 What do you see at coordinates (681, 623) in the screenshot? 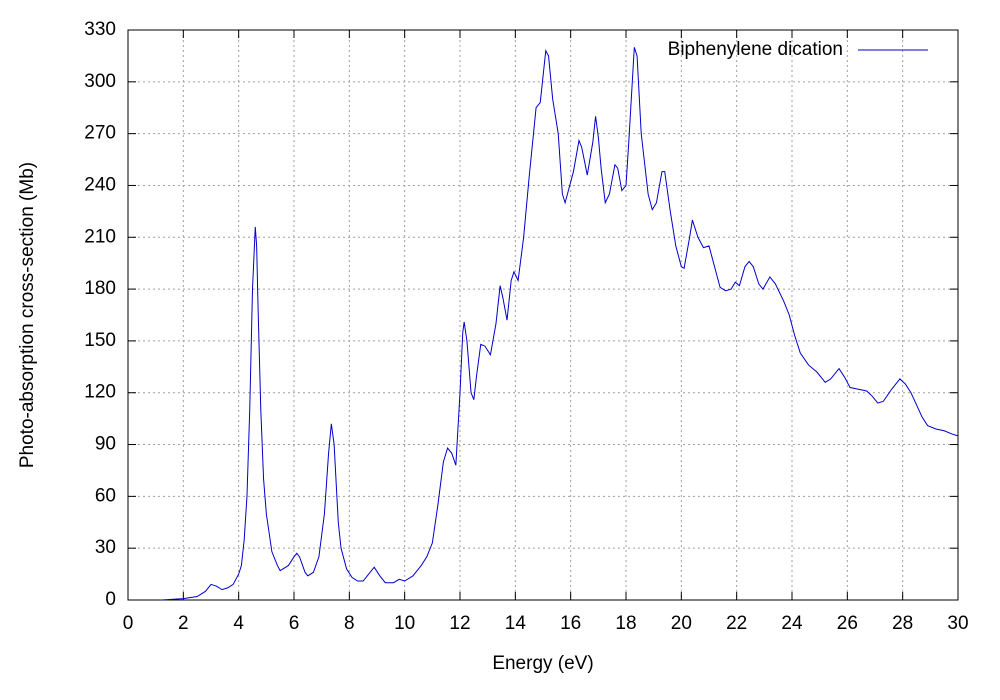
I see `x-tick-label: 20` at bounding box center [681, 623].